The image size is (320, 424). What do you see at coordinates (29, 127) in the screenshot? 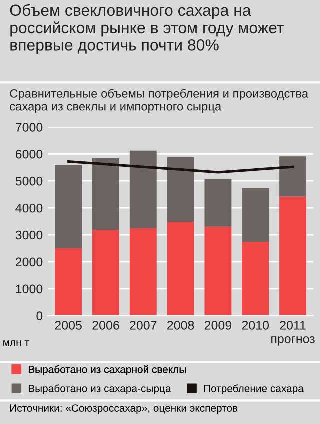
I see `y-tick-label: 7000` at bounding box center [29, 127].